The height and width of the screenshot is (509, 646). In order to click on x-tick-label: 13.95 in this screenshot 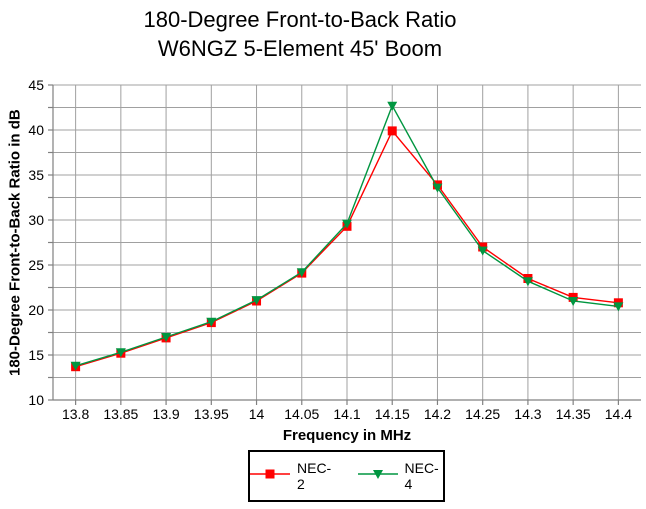, I will do `click(211, 414)`.